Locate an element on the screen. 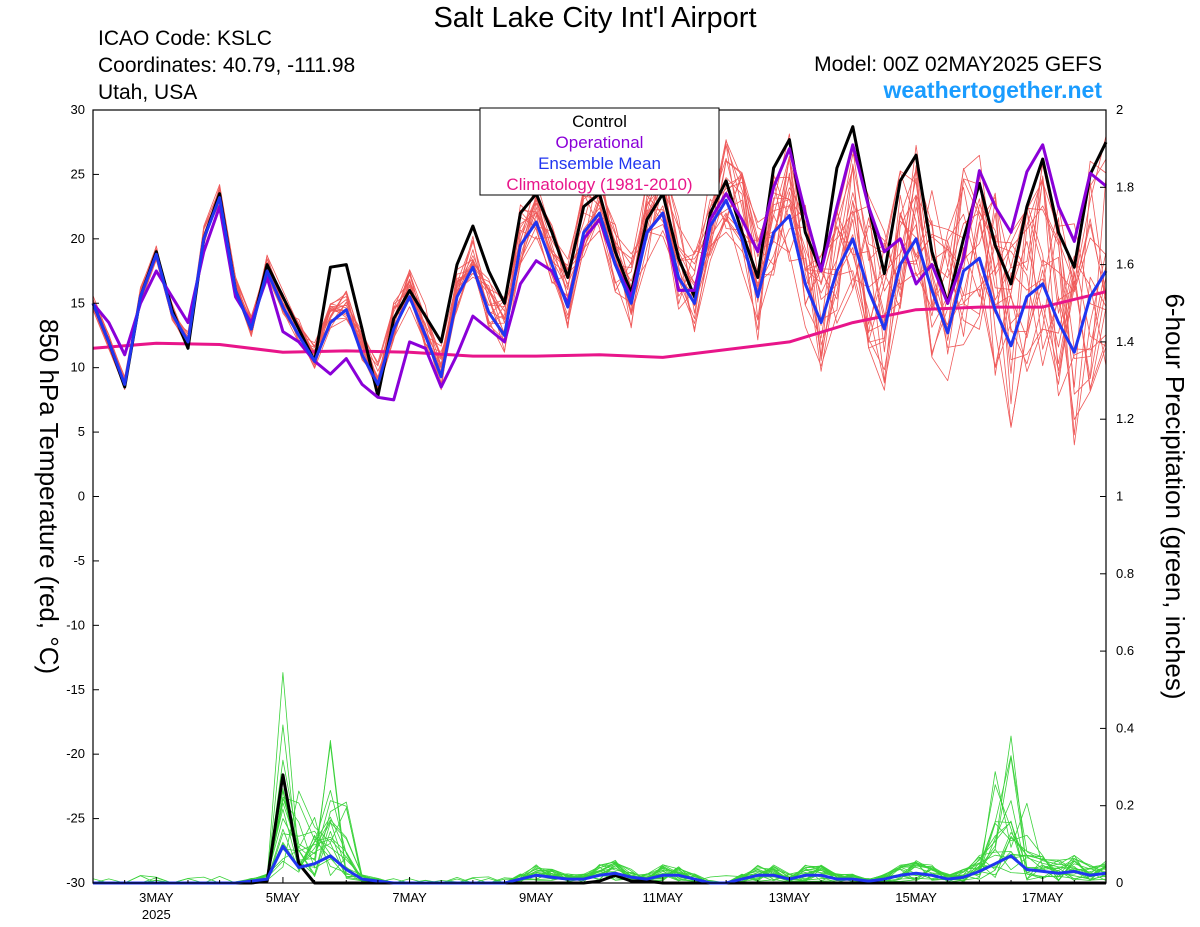 This screenshot has height=927, width=1200. x-tick-label: 15MAY is located at coordinates (916, 897).